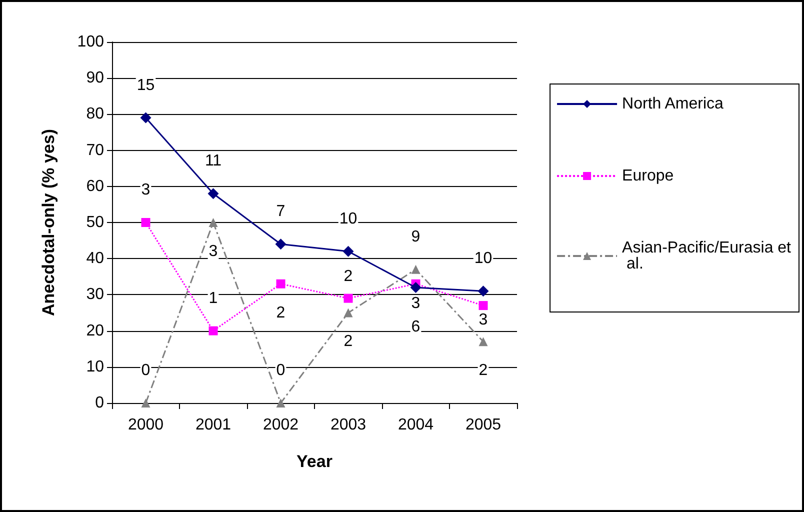  I want to click on annotation: 6, so click(415, 327).